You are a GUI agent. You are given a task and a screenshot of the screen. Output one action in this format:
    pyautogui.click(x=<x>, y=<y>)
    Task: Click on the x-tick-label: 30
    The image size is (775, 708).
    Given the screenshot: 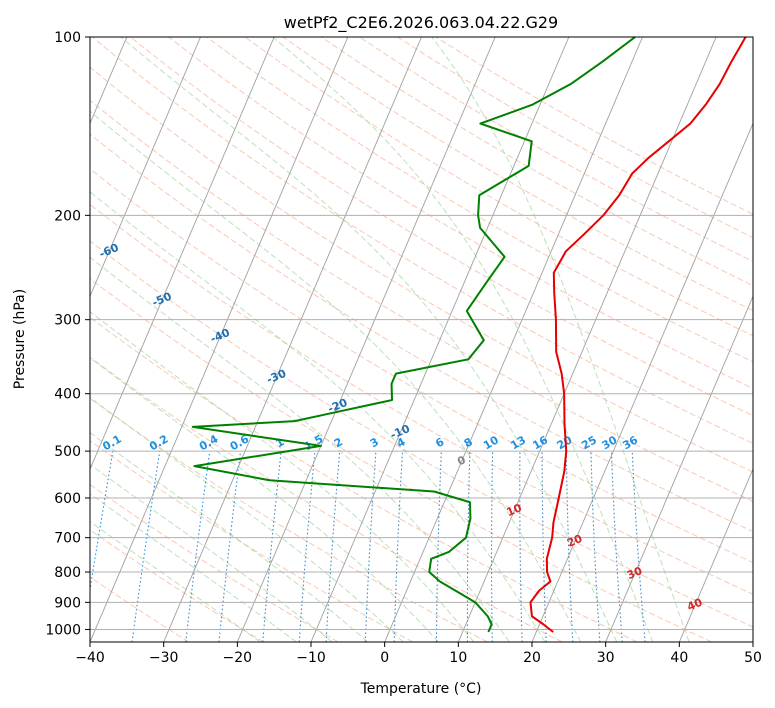 What is the action you would take?
    pyautogui.click(x=606, y=658)
    